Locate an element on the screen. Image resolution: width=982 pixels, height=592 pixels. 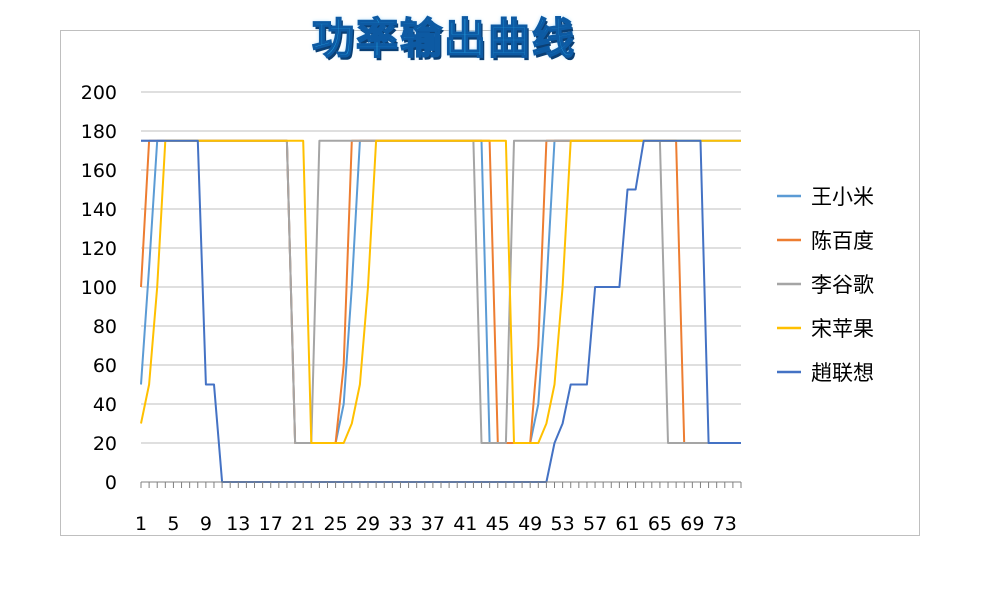
y-tick-label: 120 is located at coordinates (99, 249).